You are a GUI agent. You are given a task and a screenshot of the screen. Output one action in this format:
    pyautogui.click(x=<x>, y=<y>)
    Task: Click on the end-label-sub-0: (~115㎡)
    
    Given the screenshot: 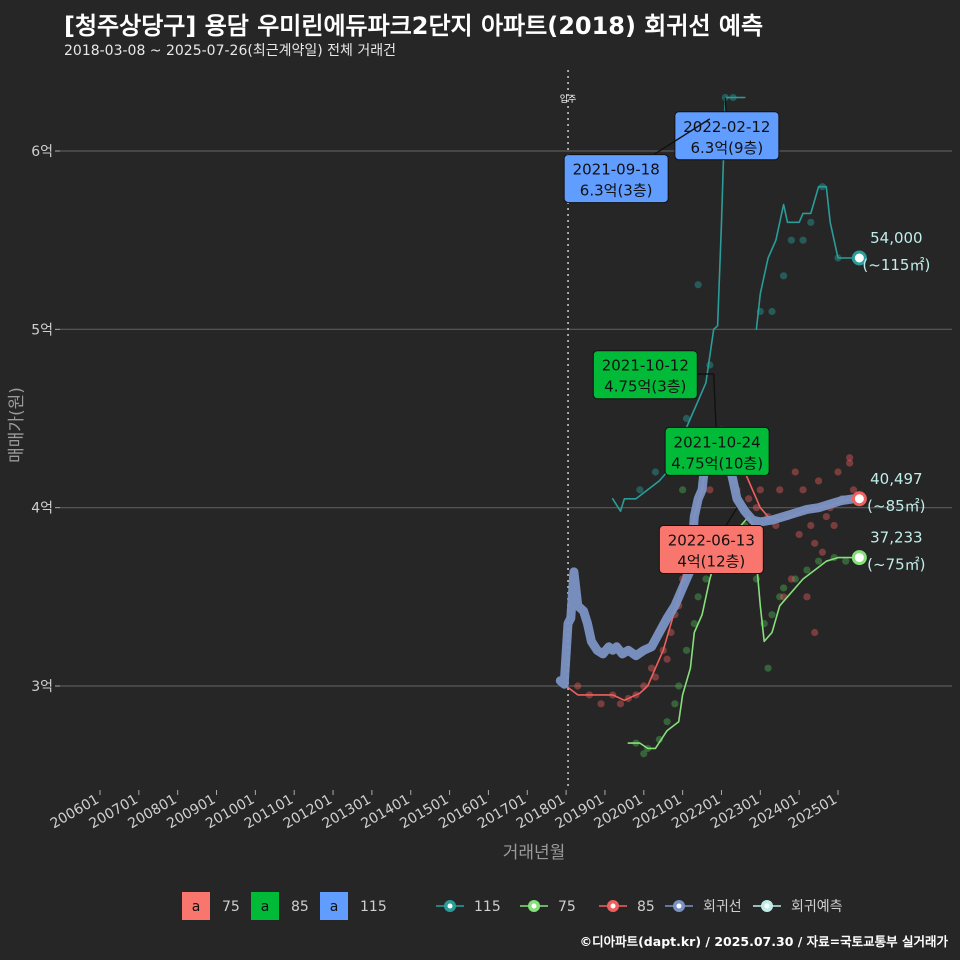 What is the action you would take?
    pyautogui.click(x=896, y=265)
    